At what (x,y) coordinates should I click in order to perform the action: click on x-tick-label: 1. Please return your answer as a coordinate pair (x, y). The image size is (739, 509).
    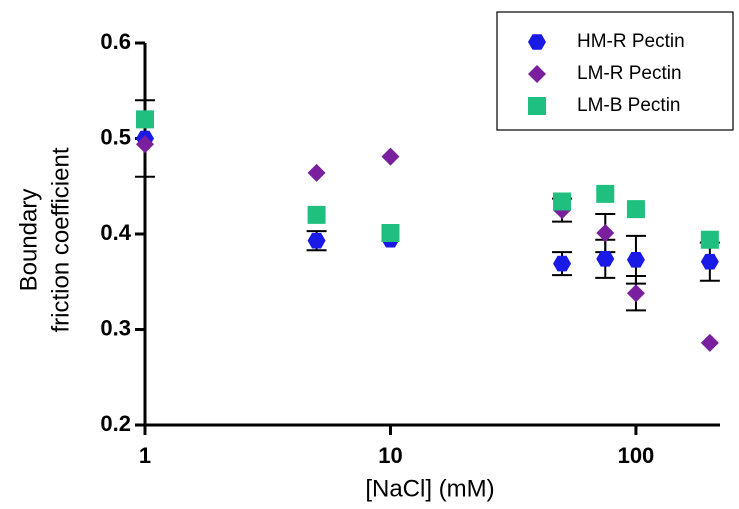
    Looking at the image, I should click on (145, 455).